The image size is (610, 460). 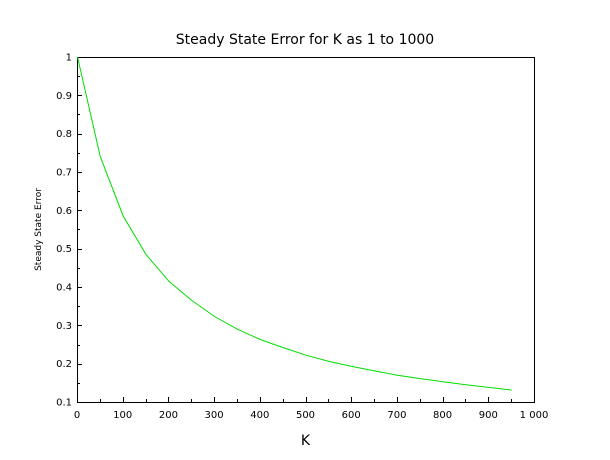 What do you see at coordinates (64, 364) in the screenshot?
I see `y-tick-label: 0.2` at bounding box center [64, 364].